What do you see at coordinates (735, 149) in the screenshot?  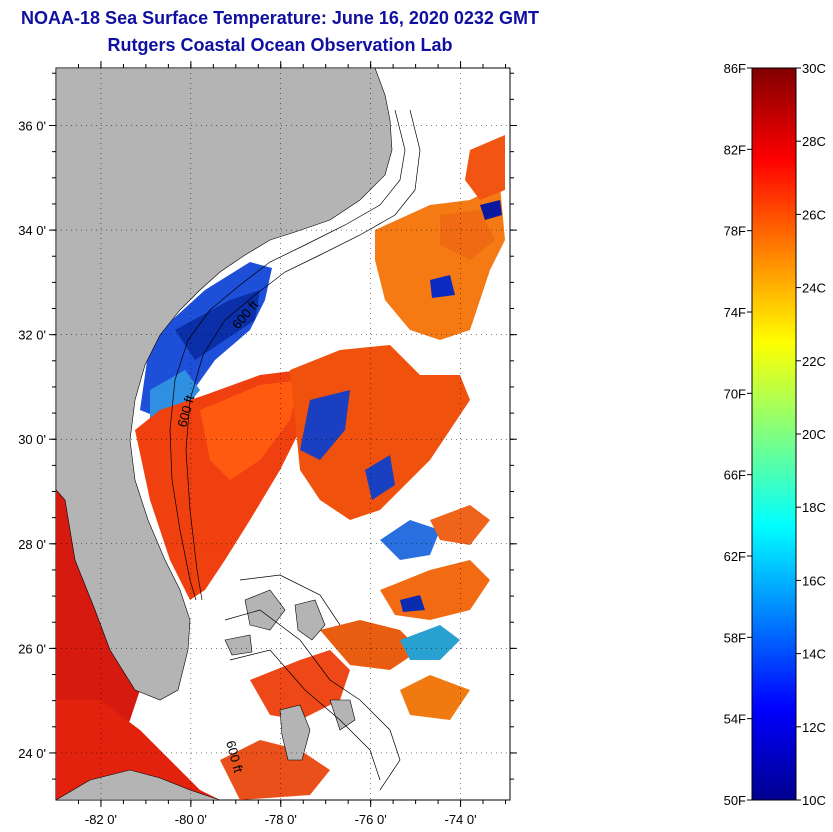 I see `colorbar-f-label: 82F` at bounding box center [735, 149].